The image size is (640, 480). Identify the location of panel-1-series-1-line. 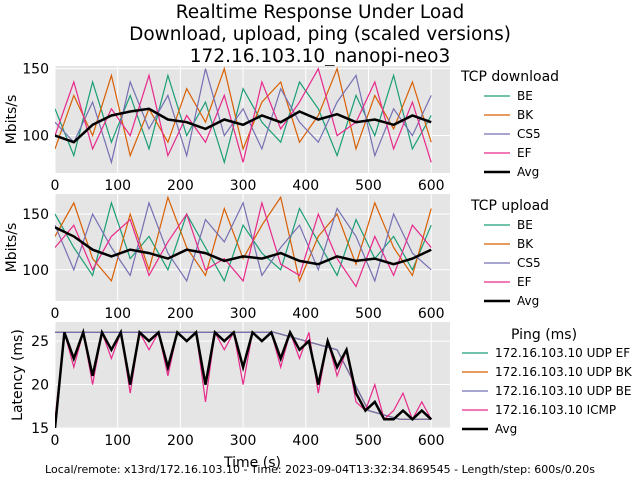
(243, 112).